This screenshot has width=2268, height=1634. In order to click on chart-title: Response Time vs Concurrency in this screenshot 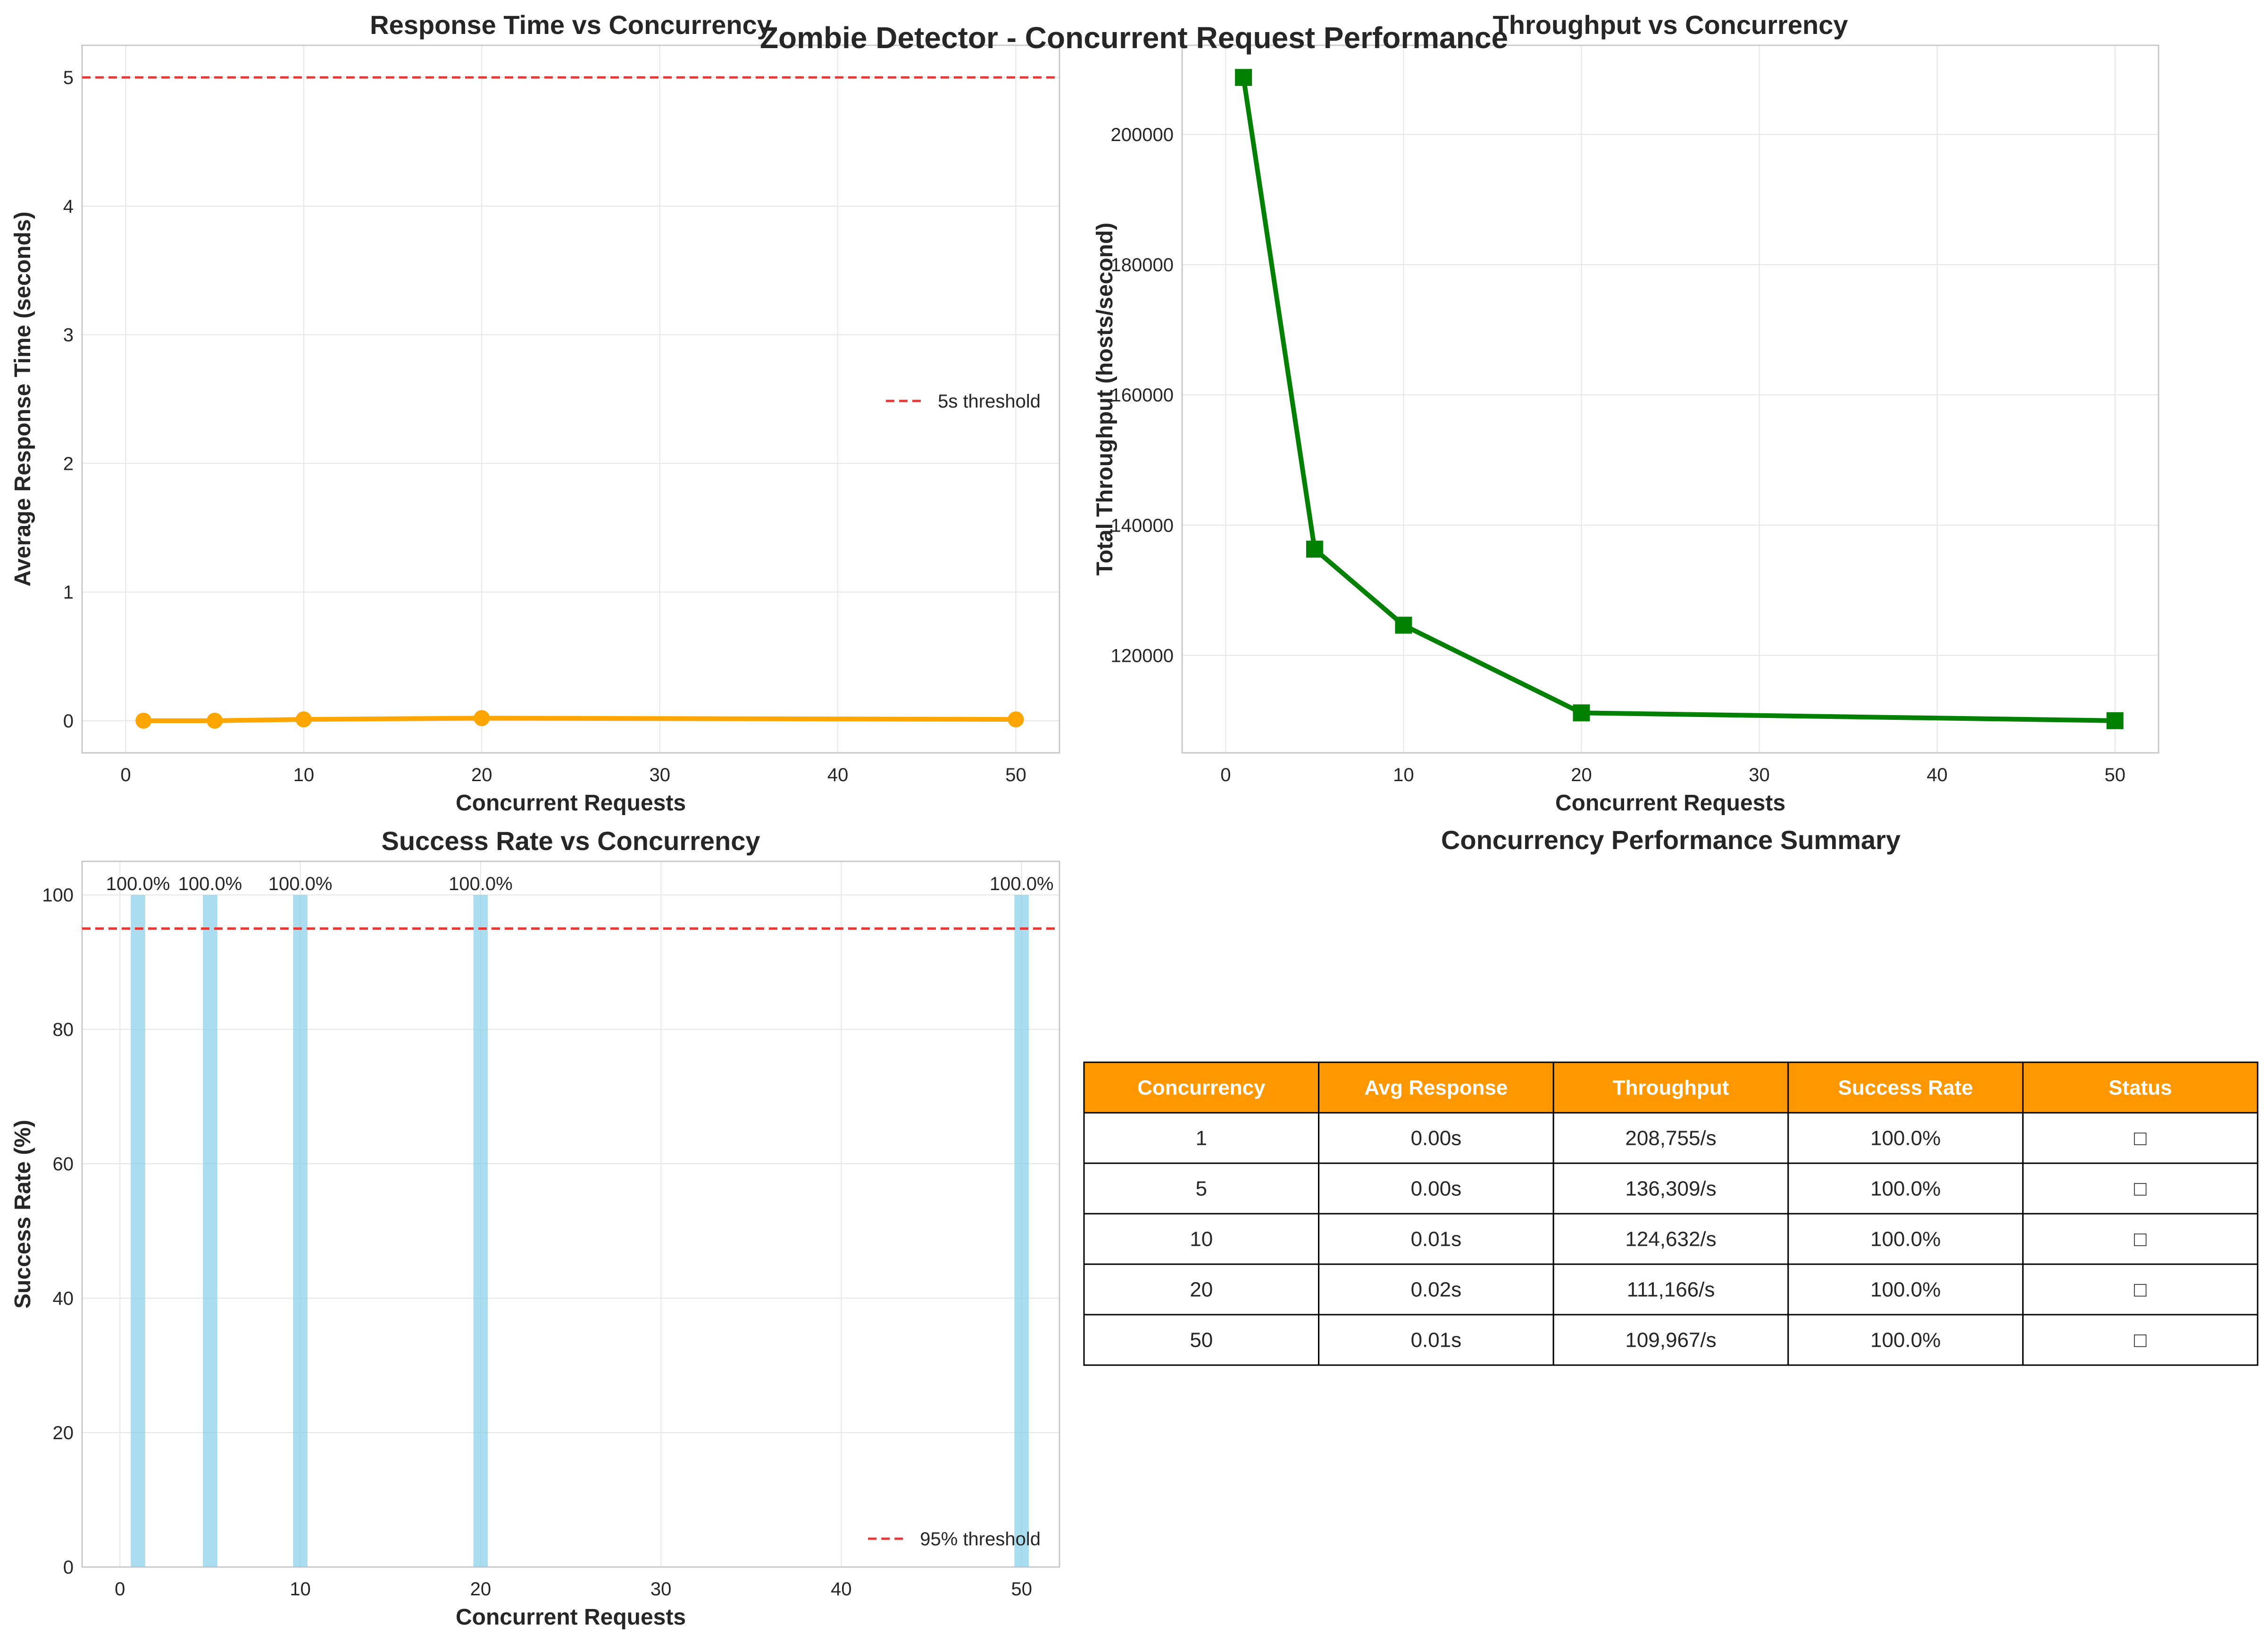, I will do `click(571, 25)`.